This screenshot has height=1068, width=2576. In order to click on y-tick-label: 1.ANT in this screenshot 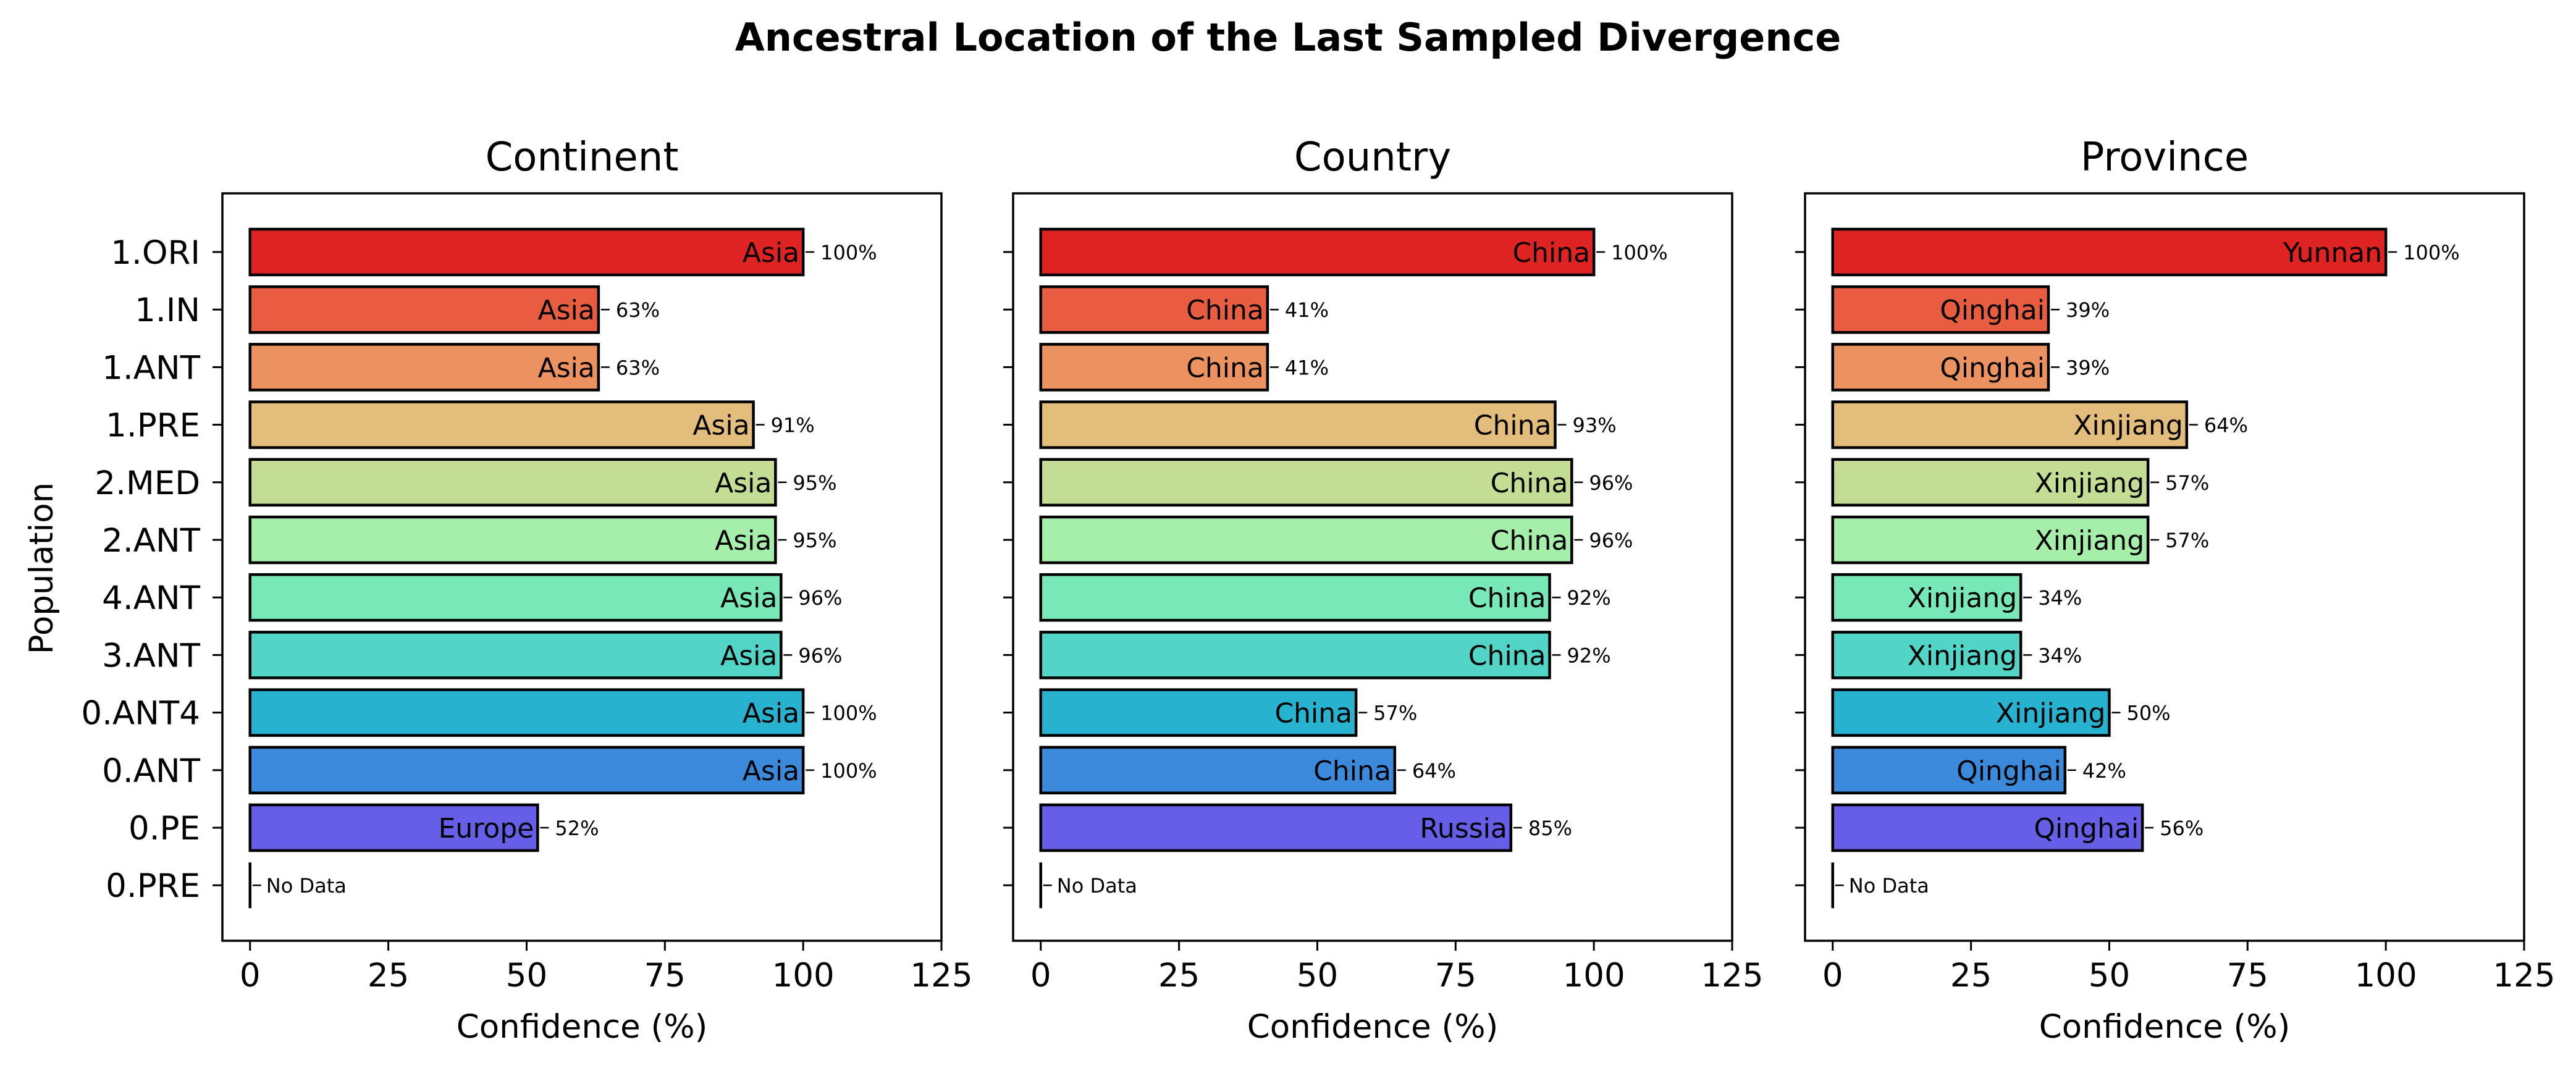, I will do `click(151, 368)`.